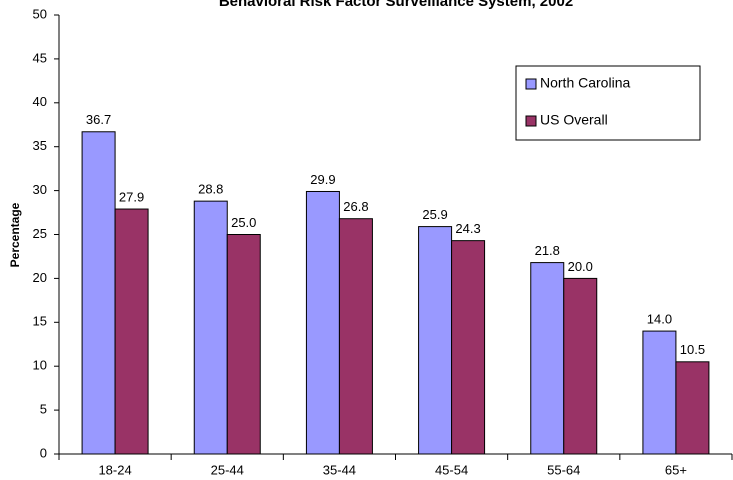 The width and height of the screenshot is (733, 480). Describe the element at coordinates (659, 319) in the screenshot. I see `value-label: 14.0` at that location.